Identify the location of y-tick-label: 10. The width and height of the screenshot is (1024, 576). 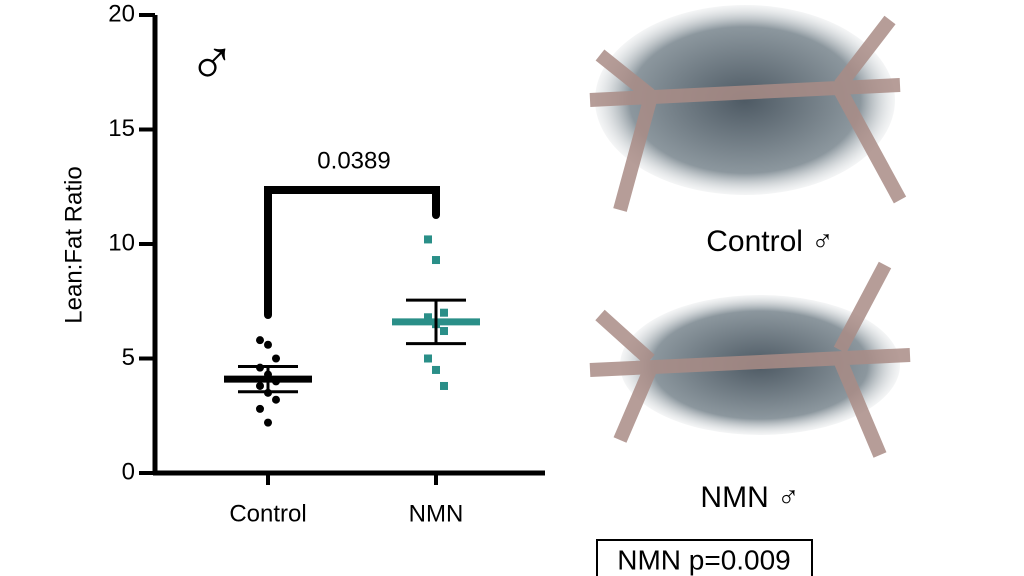
(121, 242).